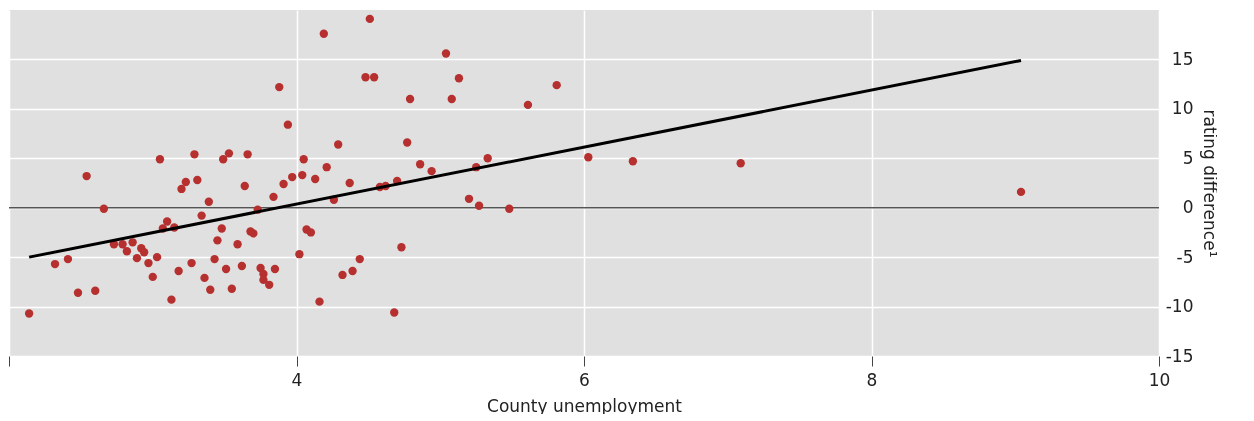 This screenshot has height=421, width=1254. Describe the element at coordinates (1182, 108) in the screenshot. I see `y-tick-label: 10` at that location.